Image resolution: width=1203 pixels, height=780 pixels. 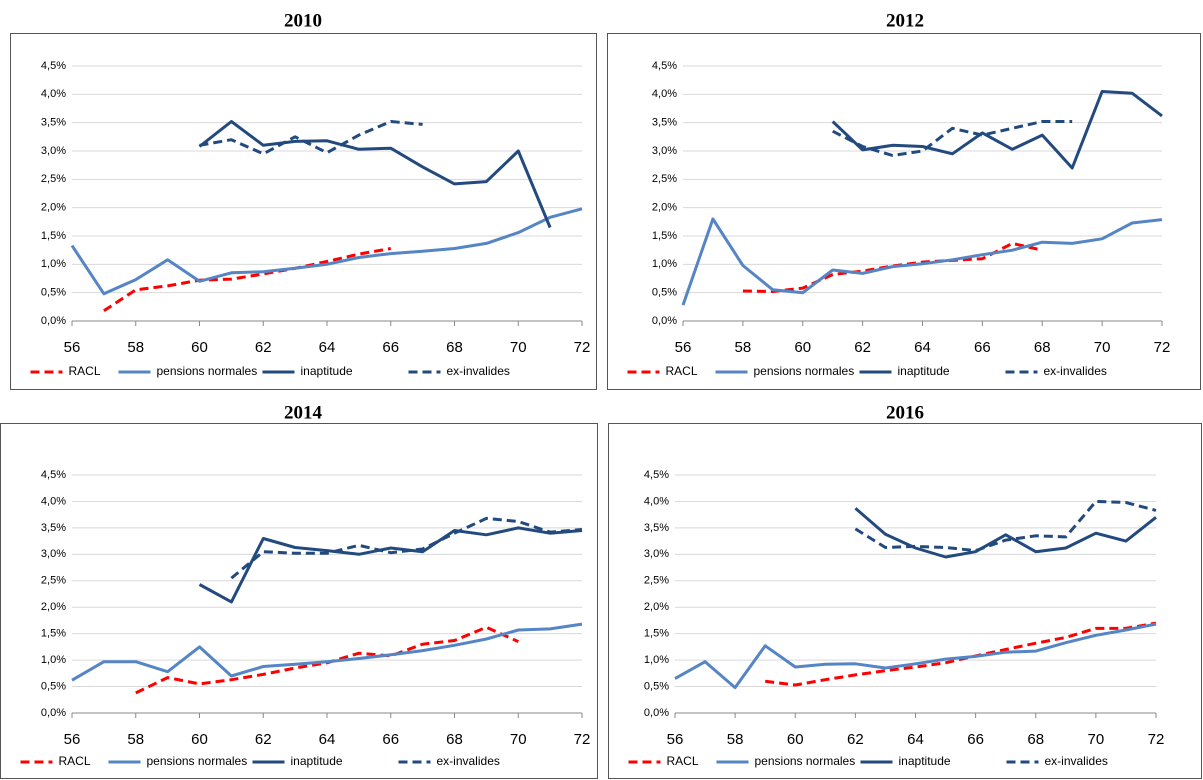 What do you see at coordinates (905, 412) in the screenshot?
I see `chart-title: 2016` at bounding box center [905, 412].